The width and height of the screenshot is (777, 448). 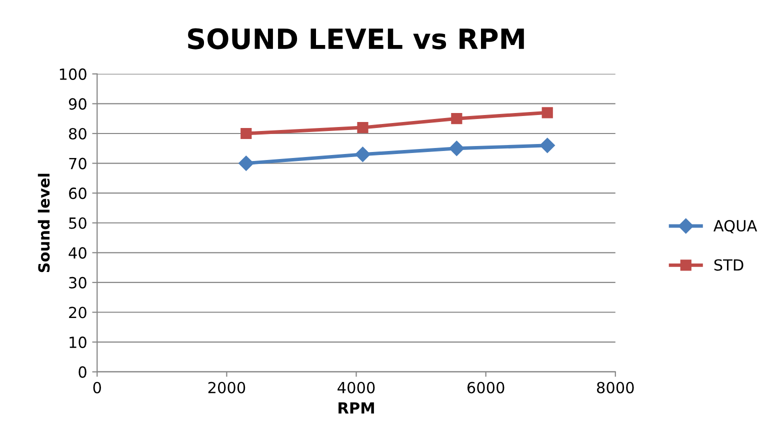 I want to click on y-tick-label: 20, so click(x=77, y=312).